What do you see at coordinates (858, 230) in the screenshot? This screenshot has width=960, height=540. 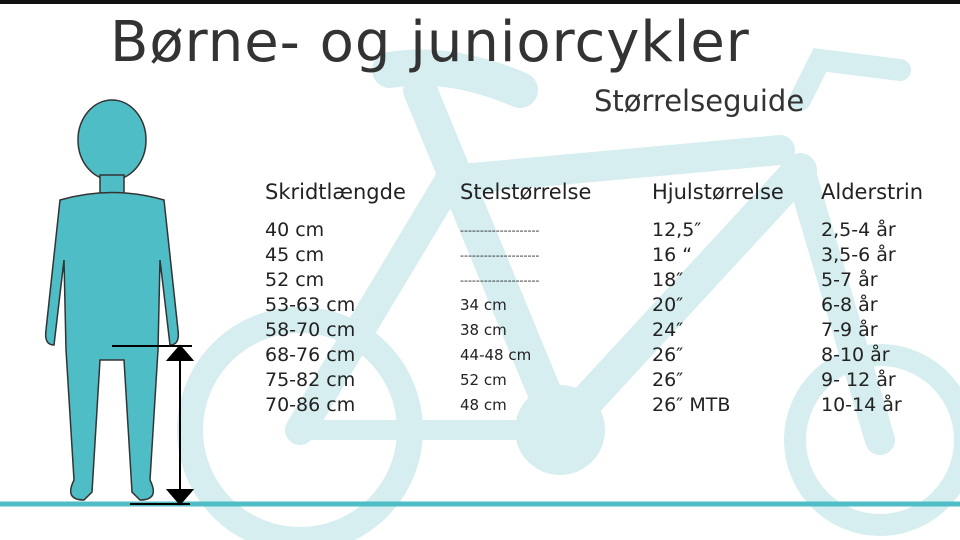 I see `table-cell: 2,5-4 år` at bounding box center [858, 230].